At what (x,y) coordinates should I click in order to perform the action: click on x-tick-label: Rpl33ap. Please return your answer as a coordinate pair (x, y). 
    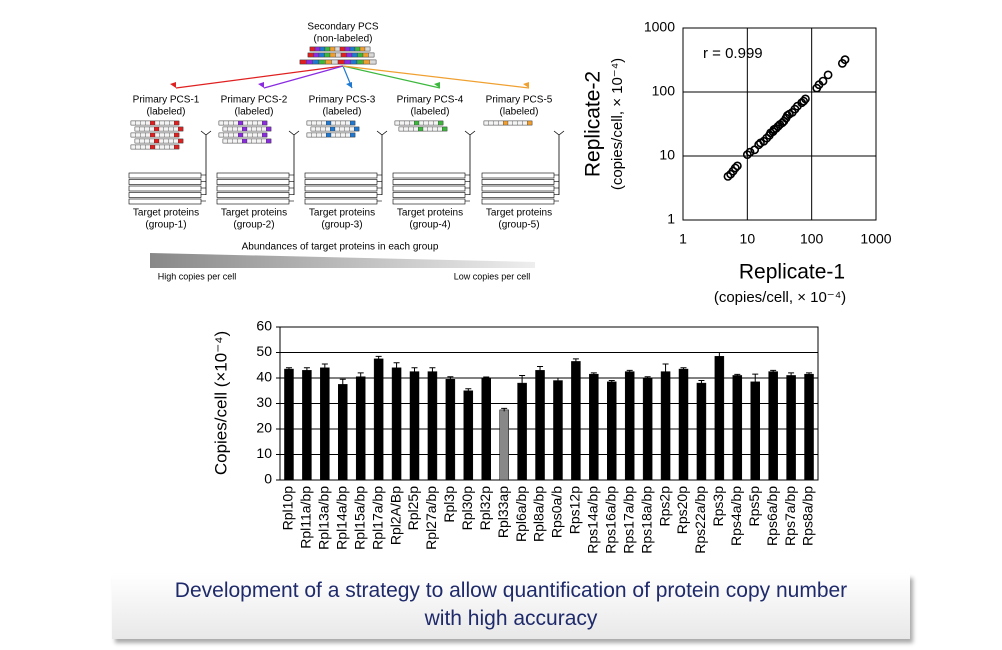
    Looking at the image, I should click on (503, 512).